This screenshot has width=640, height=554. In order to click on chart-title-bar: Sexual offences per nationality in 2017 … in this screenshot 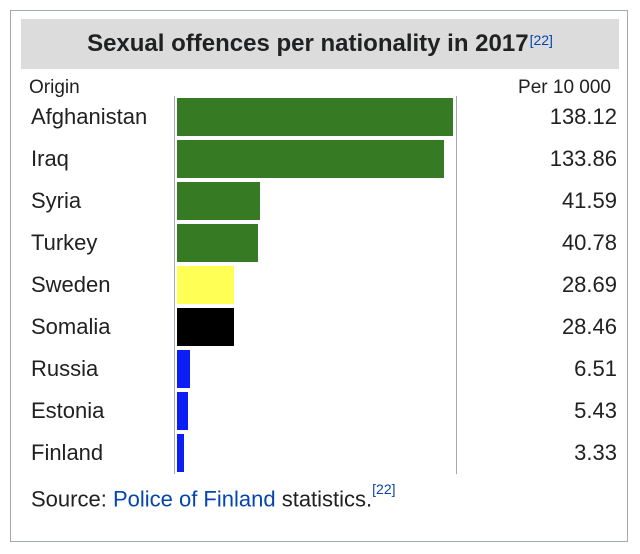, I will do `click(320, 44)`.